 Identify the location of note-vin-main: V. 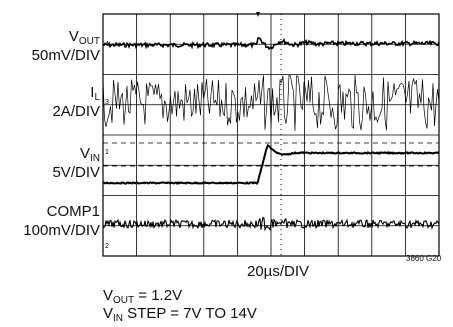
(108, 313).